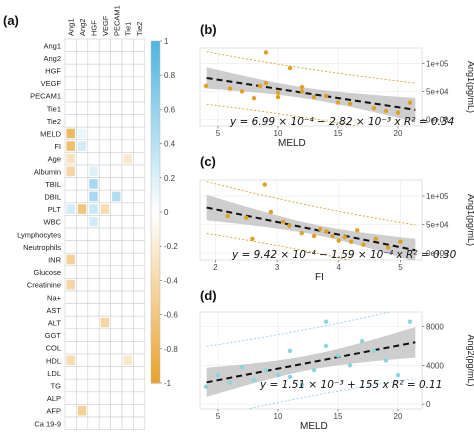 The width and height of the screenshot is (474, 437). Describe the element at coordinates (277, 267) in the screenshot. I see `x-tick-label: 3` at that location.